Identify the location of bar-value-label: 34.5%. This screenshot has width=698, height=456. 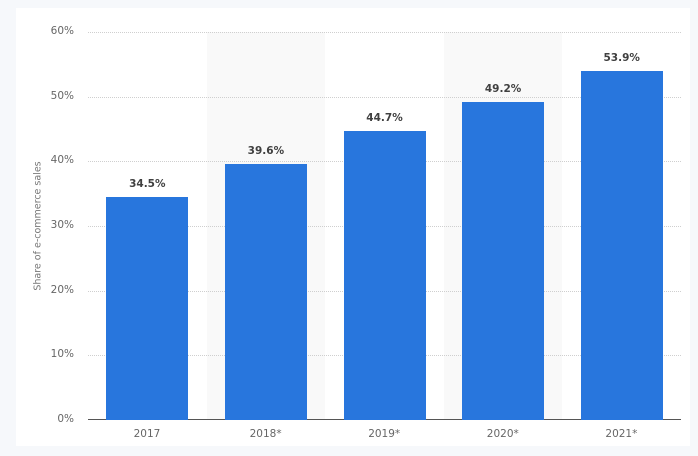
(147, 183).